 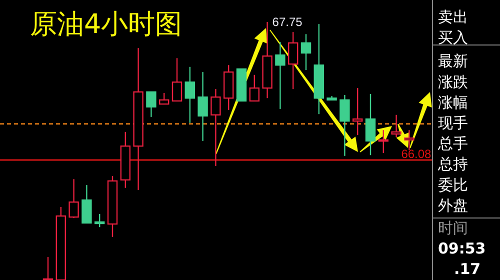 What do you see at coordinates (106, 24) in the screenshot?
I see `chart-title: 原油4小时图` at bounding box center [106, 24].